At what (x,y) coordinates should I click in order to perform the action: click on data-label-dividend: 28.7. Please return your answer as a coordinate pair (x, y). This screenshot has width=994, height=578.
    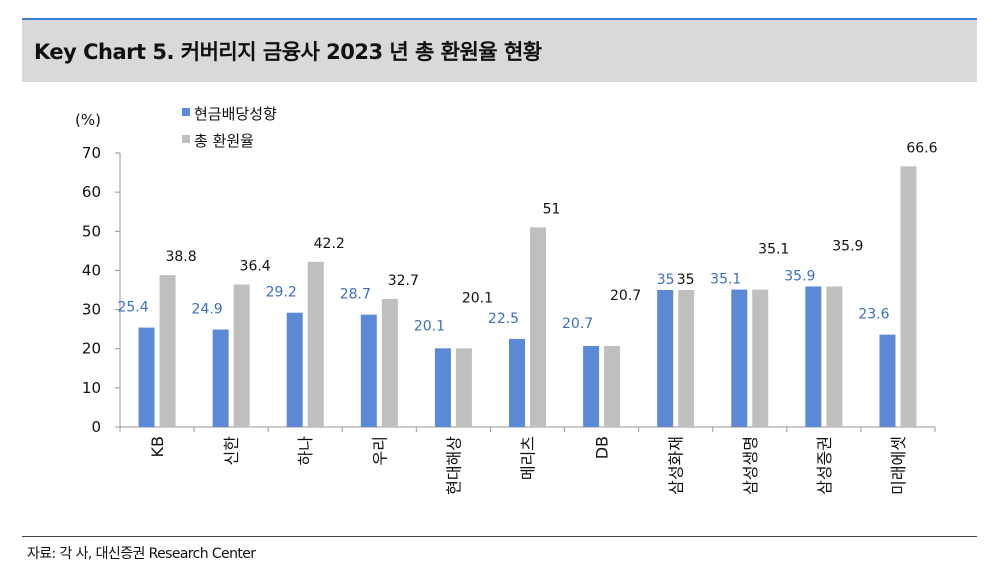
    Looking at the image, I should click on (355, 295).